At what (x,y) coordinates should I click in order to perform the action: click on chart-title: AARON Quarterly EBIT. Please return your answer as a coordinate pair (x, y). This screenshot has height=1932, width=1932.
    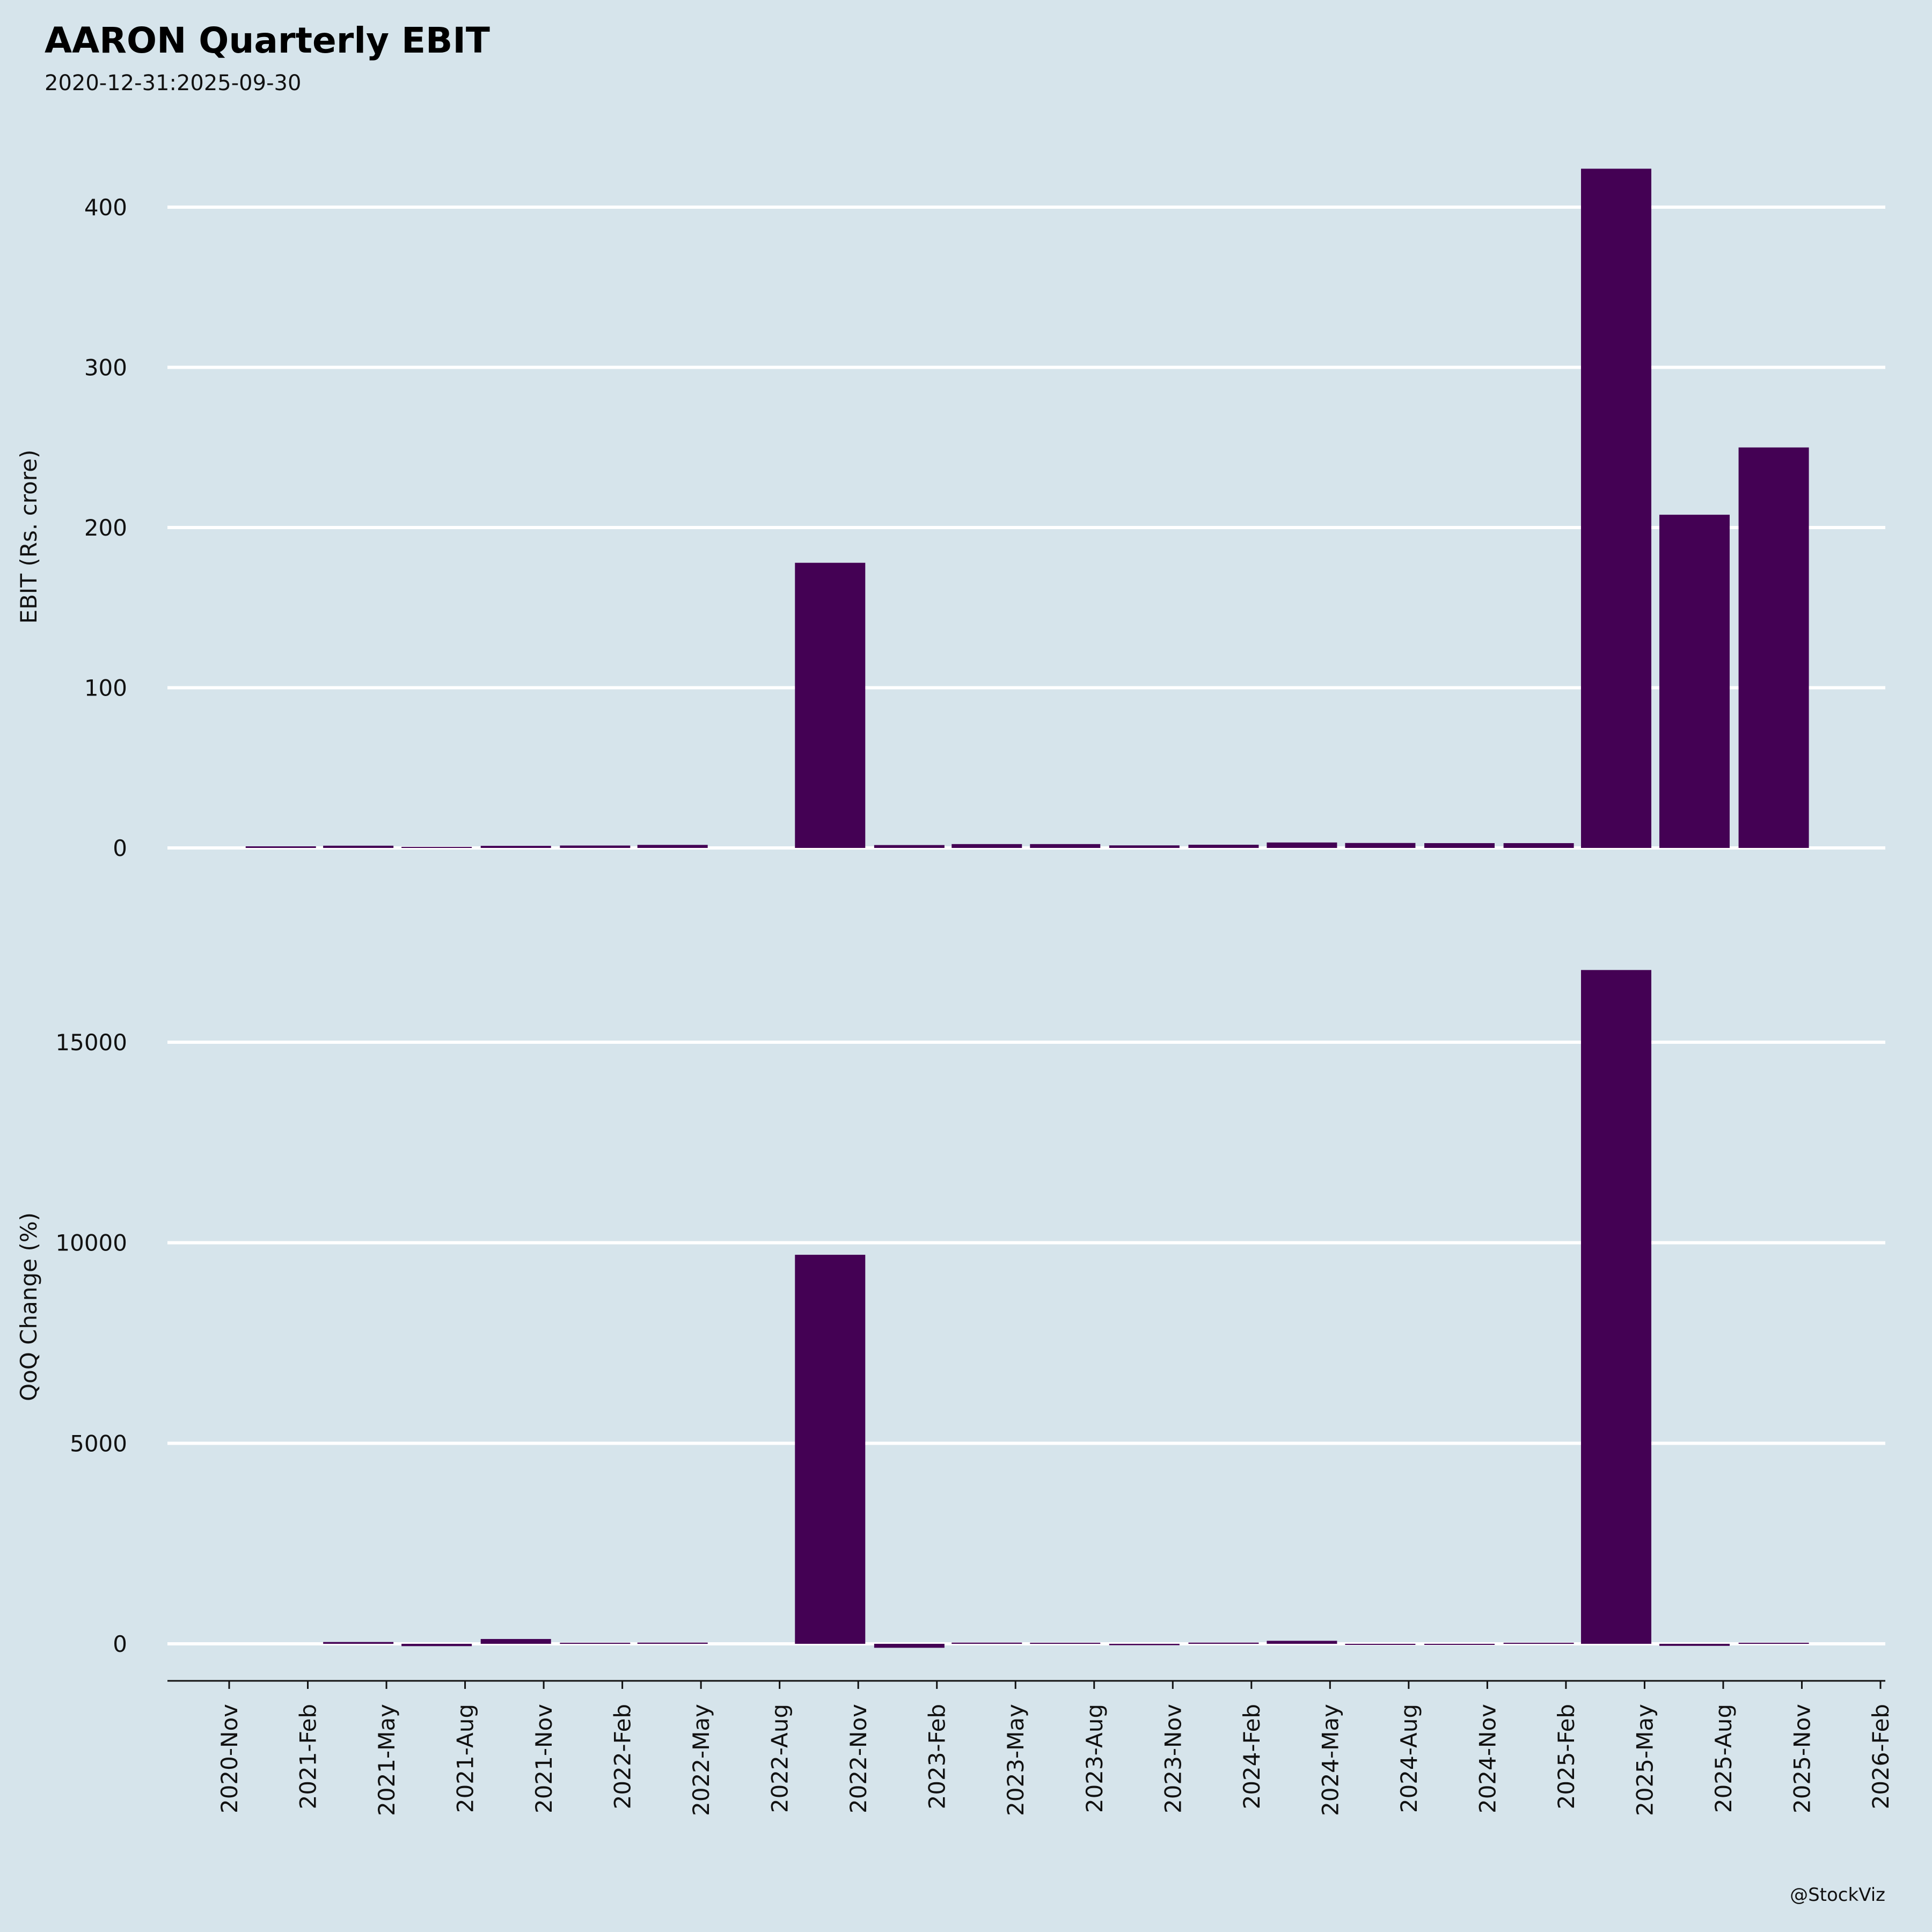
    Looking at the image, I should click on (267, 40).